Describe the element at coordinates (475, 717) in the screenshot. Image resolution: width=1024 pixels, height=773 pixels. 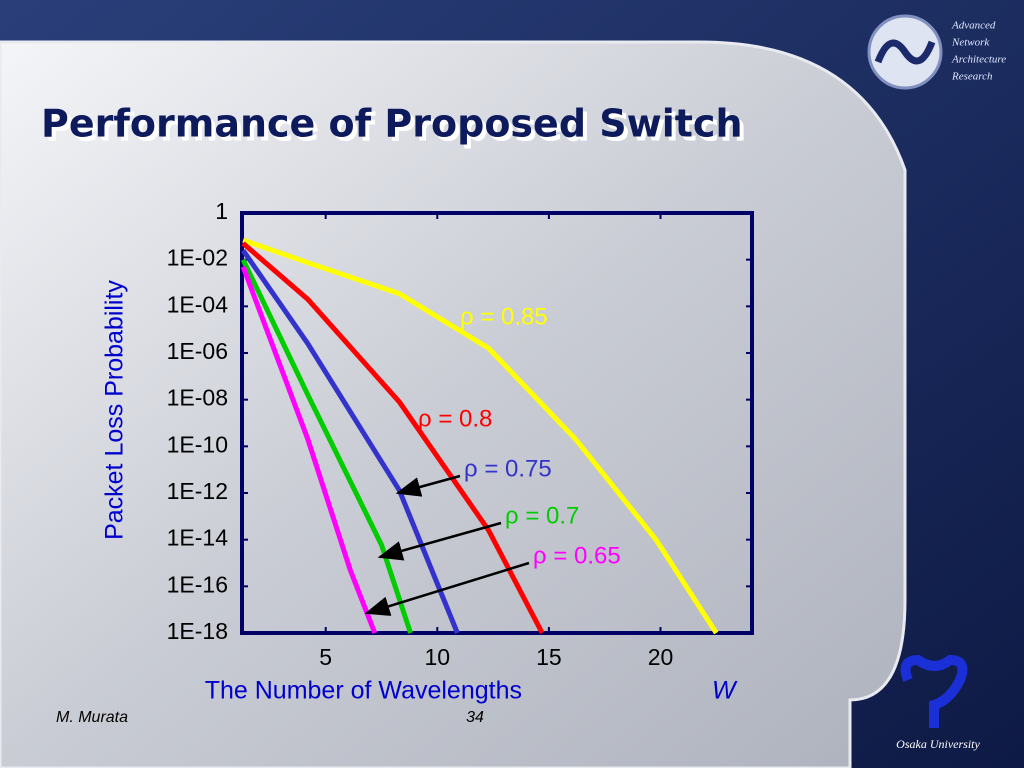
I see `page-number: 34` at that location.